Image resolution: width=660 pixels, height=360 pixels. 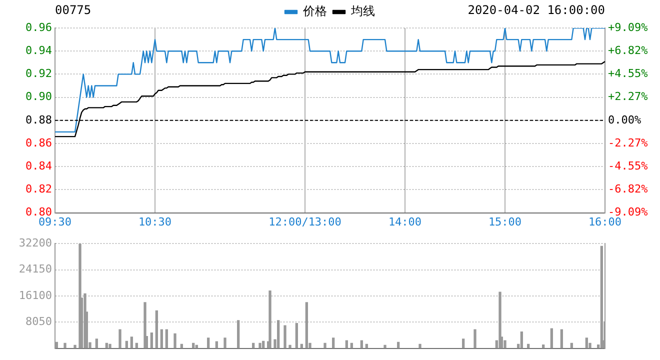 I want to click on y2-tick-label: -6.82%, so click(x=628, y=189).